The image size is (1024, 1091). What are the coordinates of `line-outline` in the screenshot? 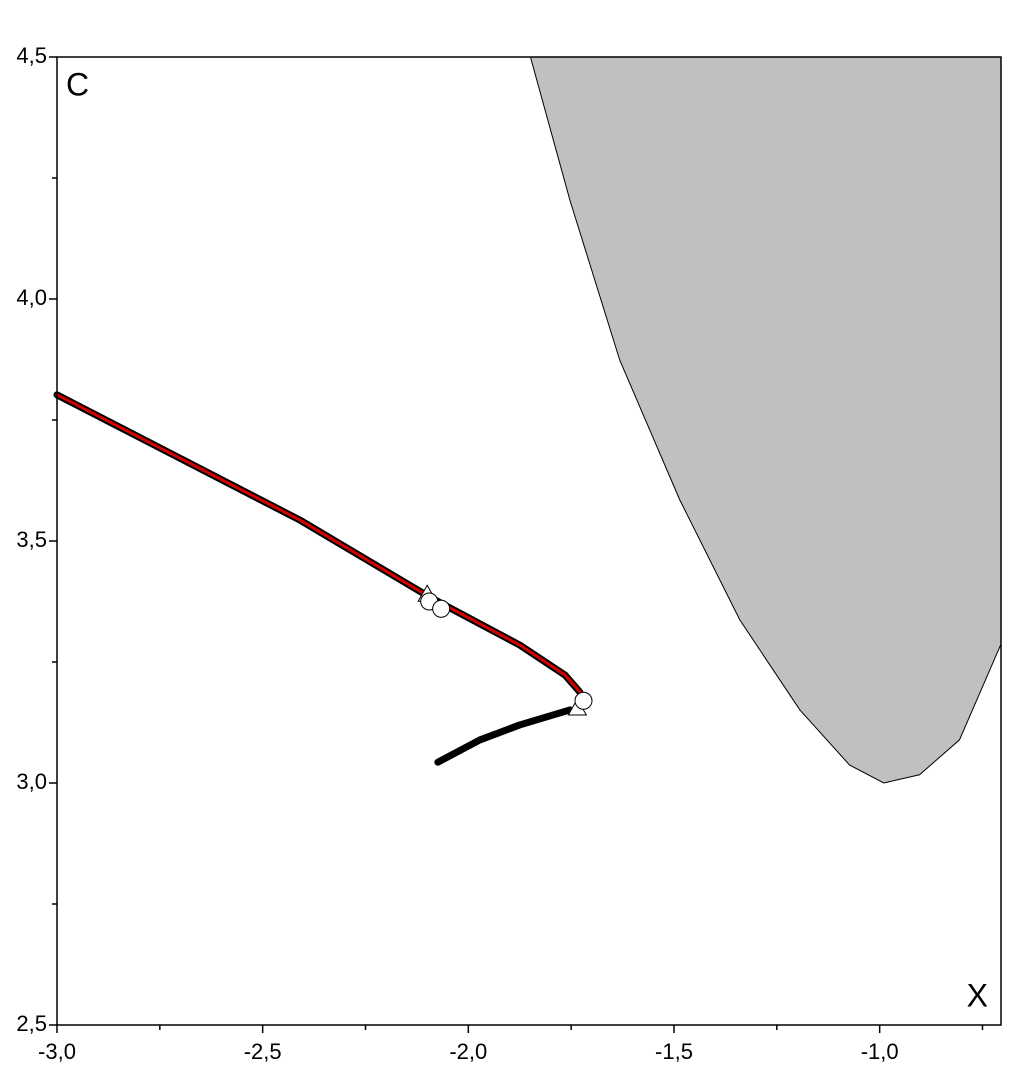 It's located at (318, 543).